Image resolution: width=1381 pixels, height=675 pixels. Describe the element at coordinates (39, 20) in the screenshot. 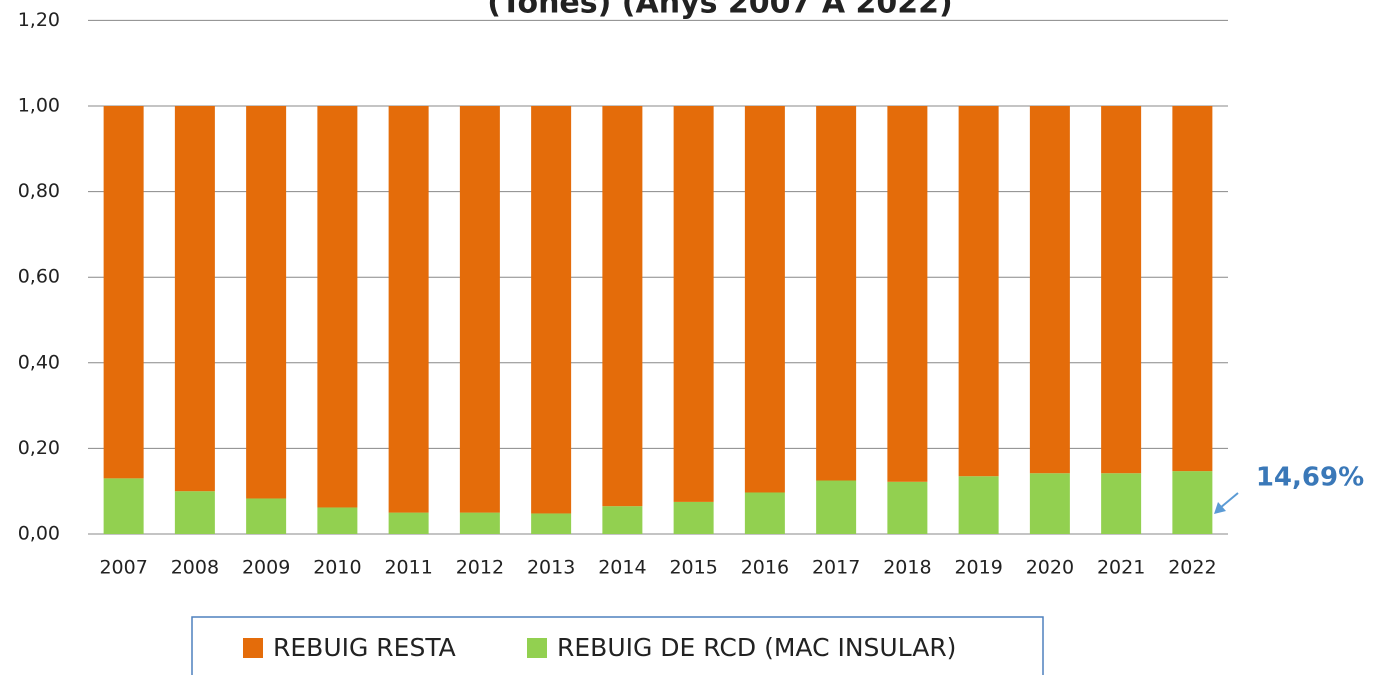

I see `y-tick-label: 1,20` at that location.